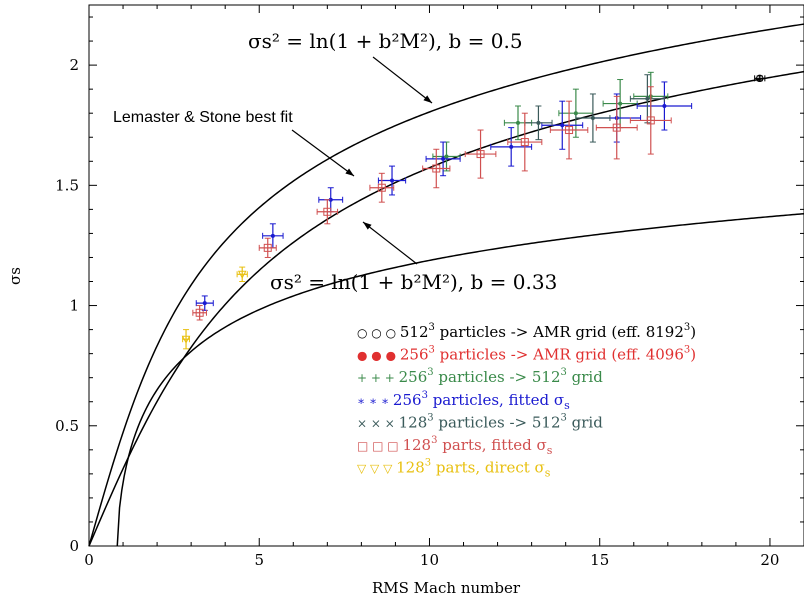  I want to click on x-axis-label: RMS Mach number, so click(446, 588).